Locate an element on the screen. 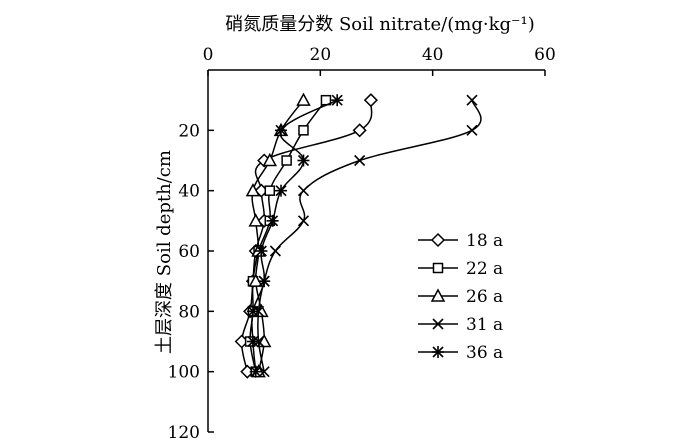  legend: 18 a 22 a 26 a 31 a 36 a is located at coordinates (460, 297).